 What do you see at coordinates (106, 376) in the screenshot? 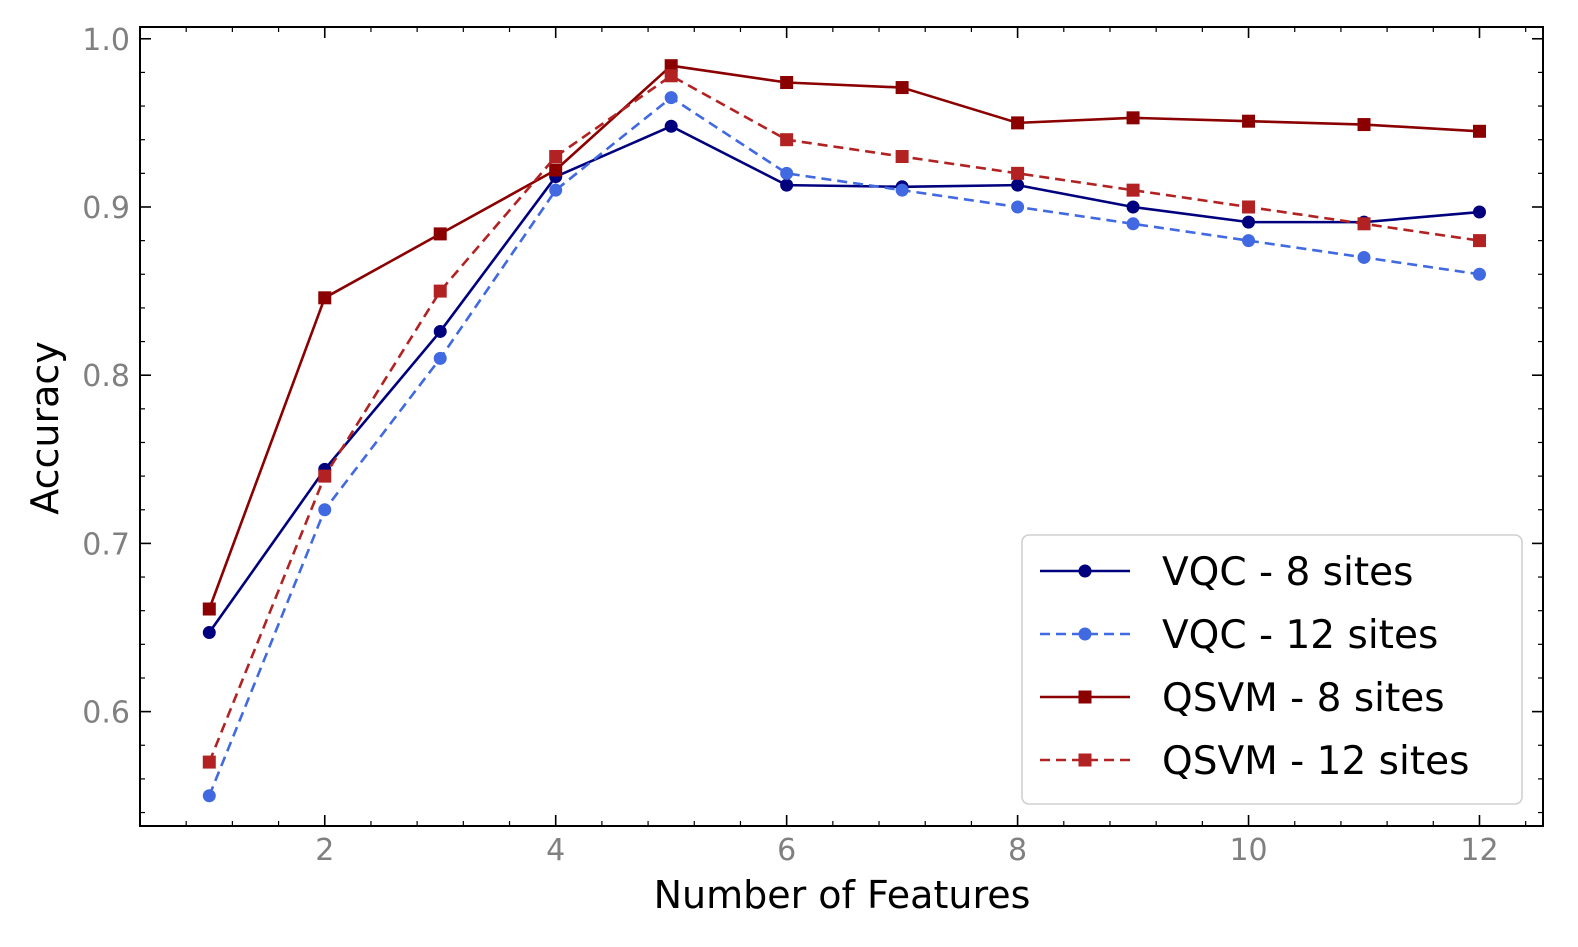
I see `y-tick-label: 0.8` at bounding box center [106, 376].